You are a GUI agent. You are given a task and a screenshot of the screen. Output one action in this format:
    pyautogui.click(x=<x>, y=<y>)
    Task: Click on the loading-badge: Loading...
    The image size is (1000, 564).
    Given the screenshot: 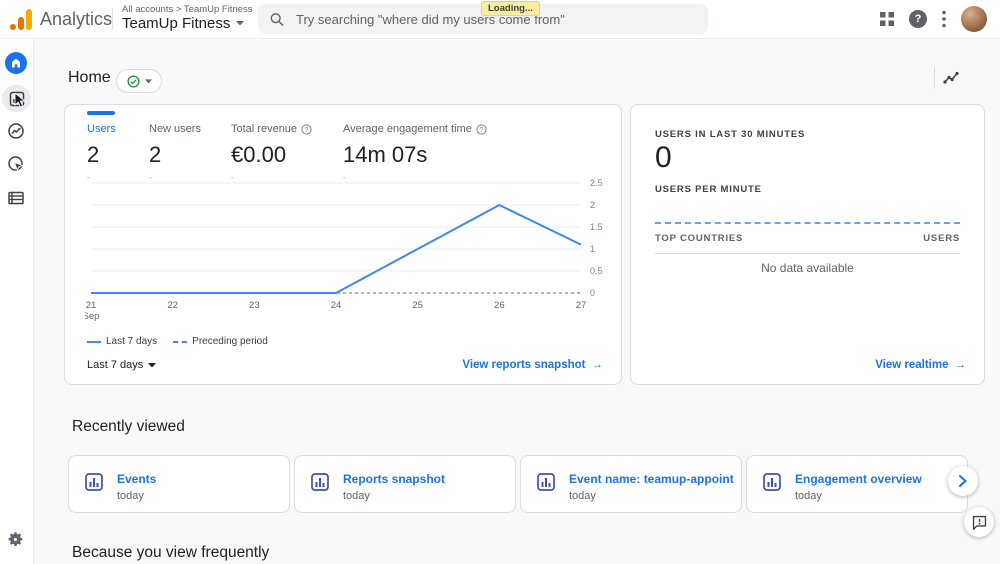 What is the action you would take?
    pyautogui.click(x=510, y=8)
    